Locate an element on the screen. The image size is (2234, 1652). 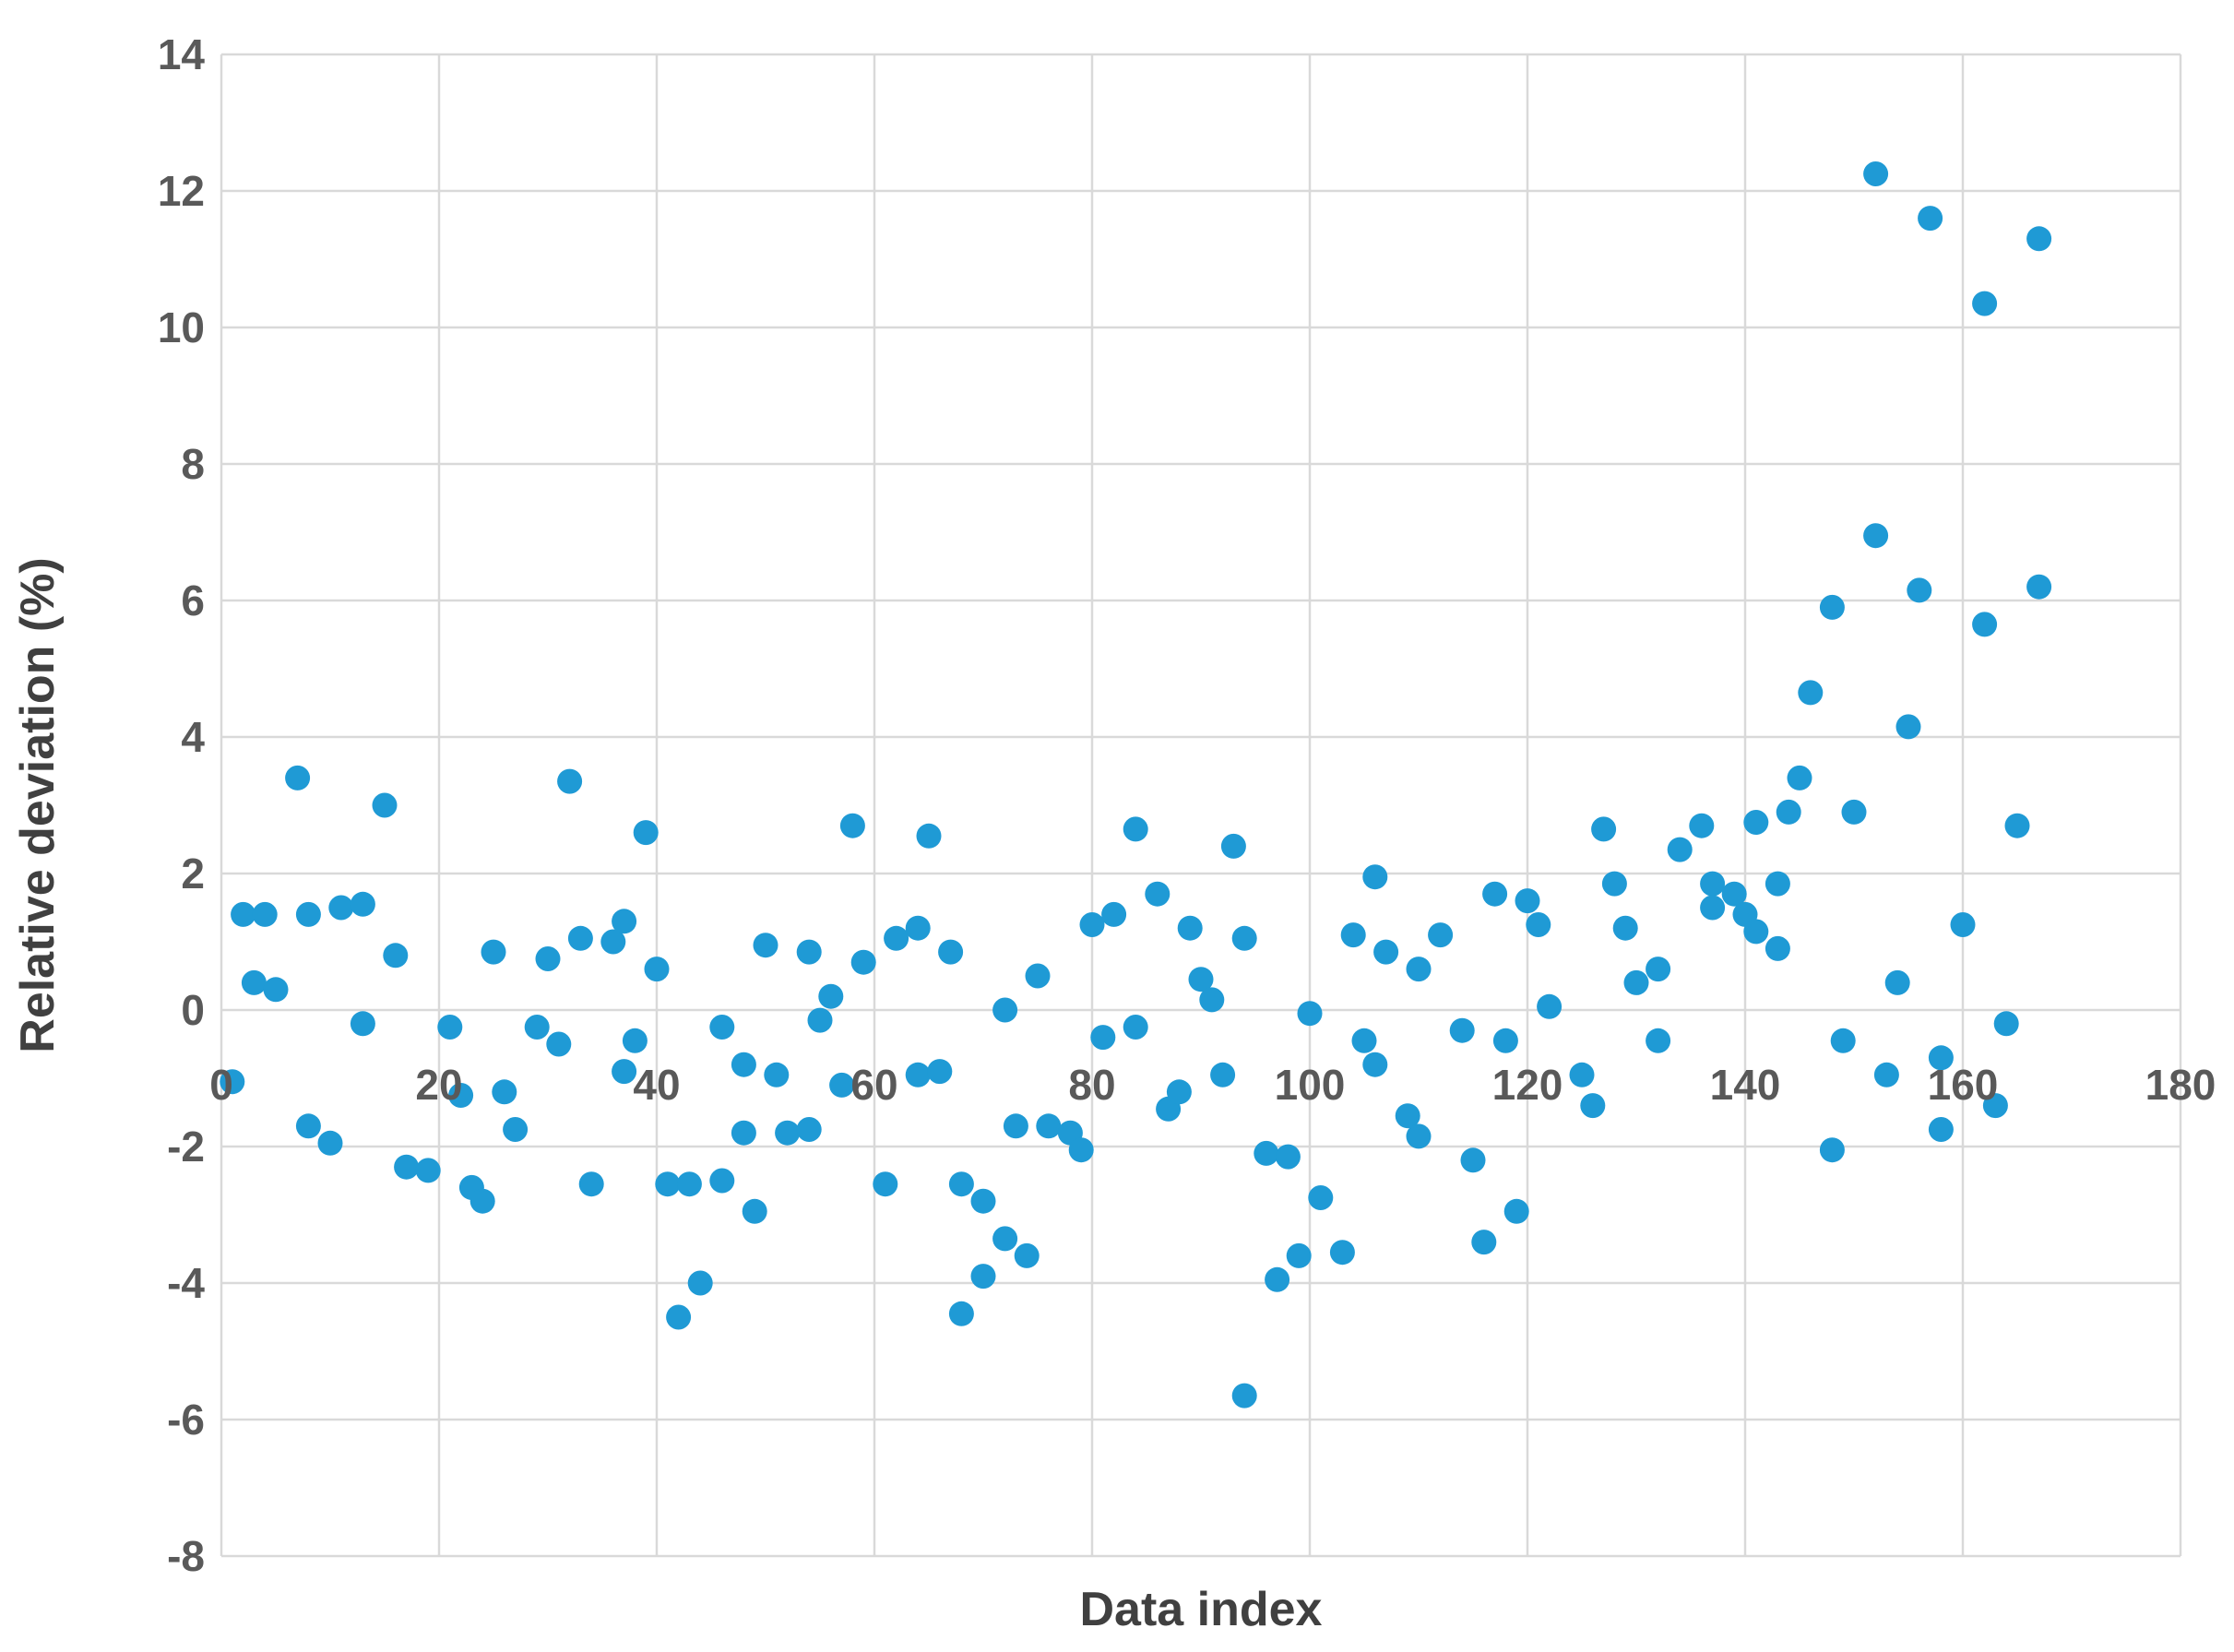
x-tick-label: 100 is located at coordinates (1310, 1085).